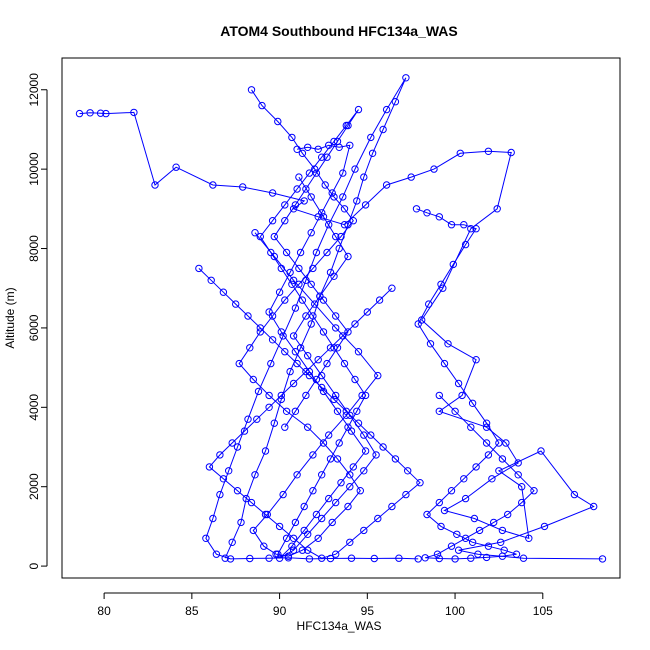  What do you see at coordinates (543, 611) in the screenshot?
I see `x-tick-label: 105` at bounding box center [543, 611].